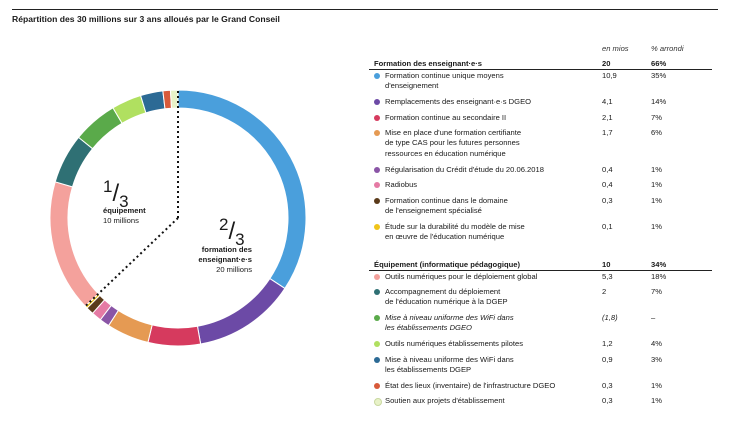 The width and height of the screenshot is (730, 421). I want to click on legend-item-pct: 6%, so click(656, 132).